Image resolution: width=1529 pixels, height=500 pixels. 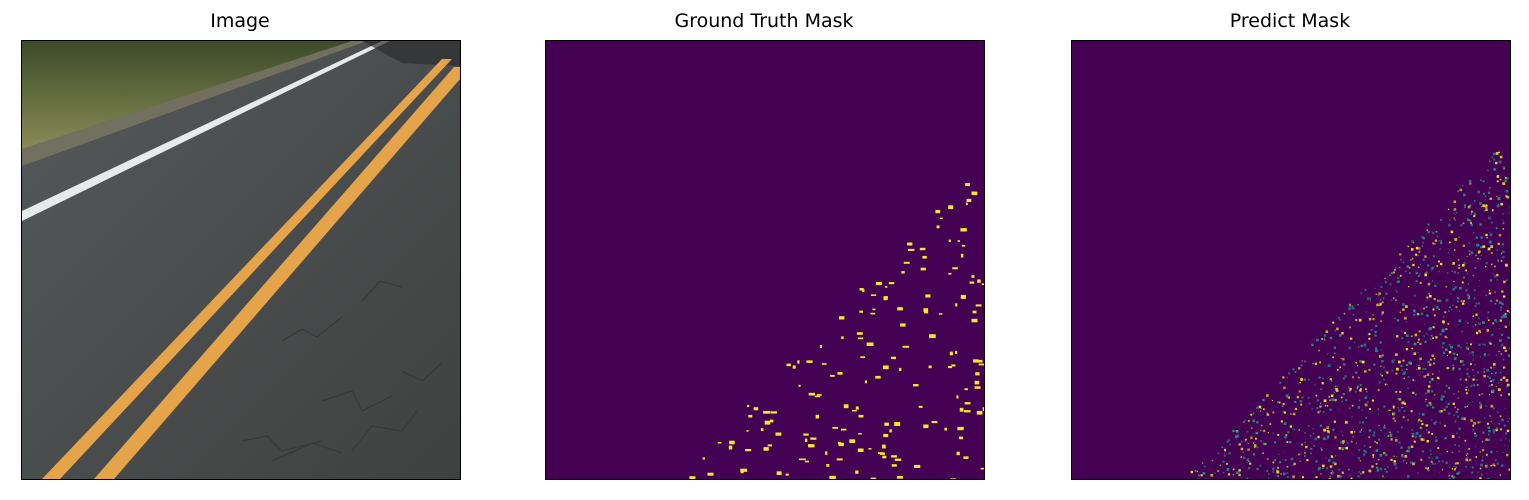 What do you see at coordinates (1350, 315) in the screenshot?
I see `predicted-crack-pixels` at bounding box center [1350, 315].